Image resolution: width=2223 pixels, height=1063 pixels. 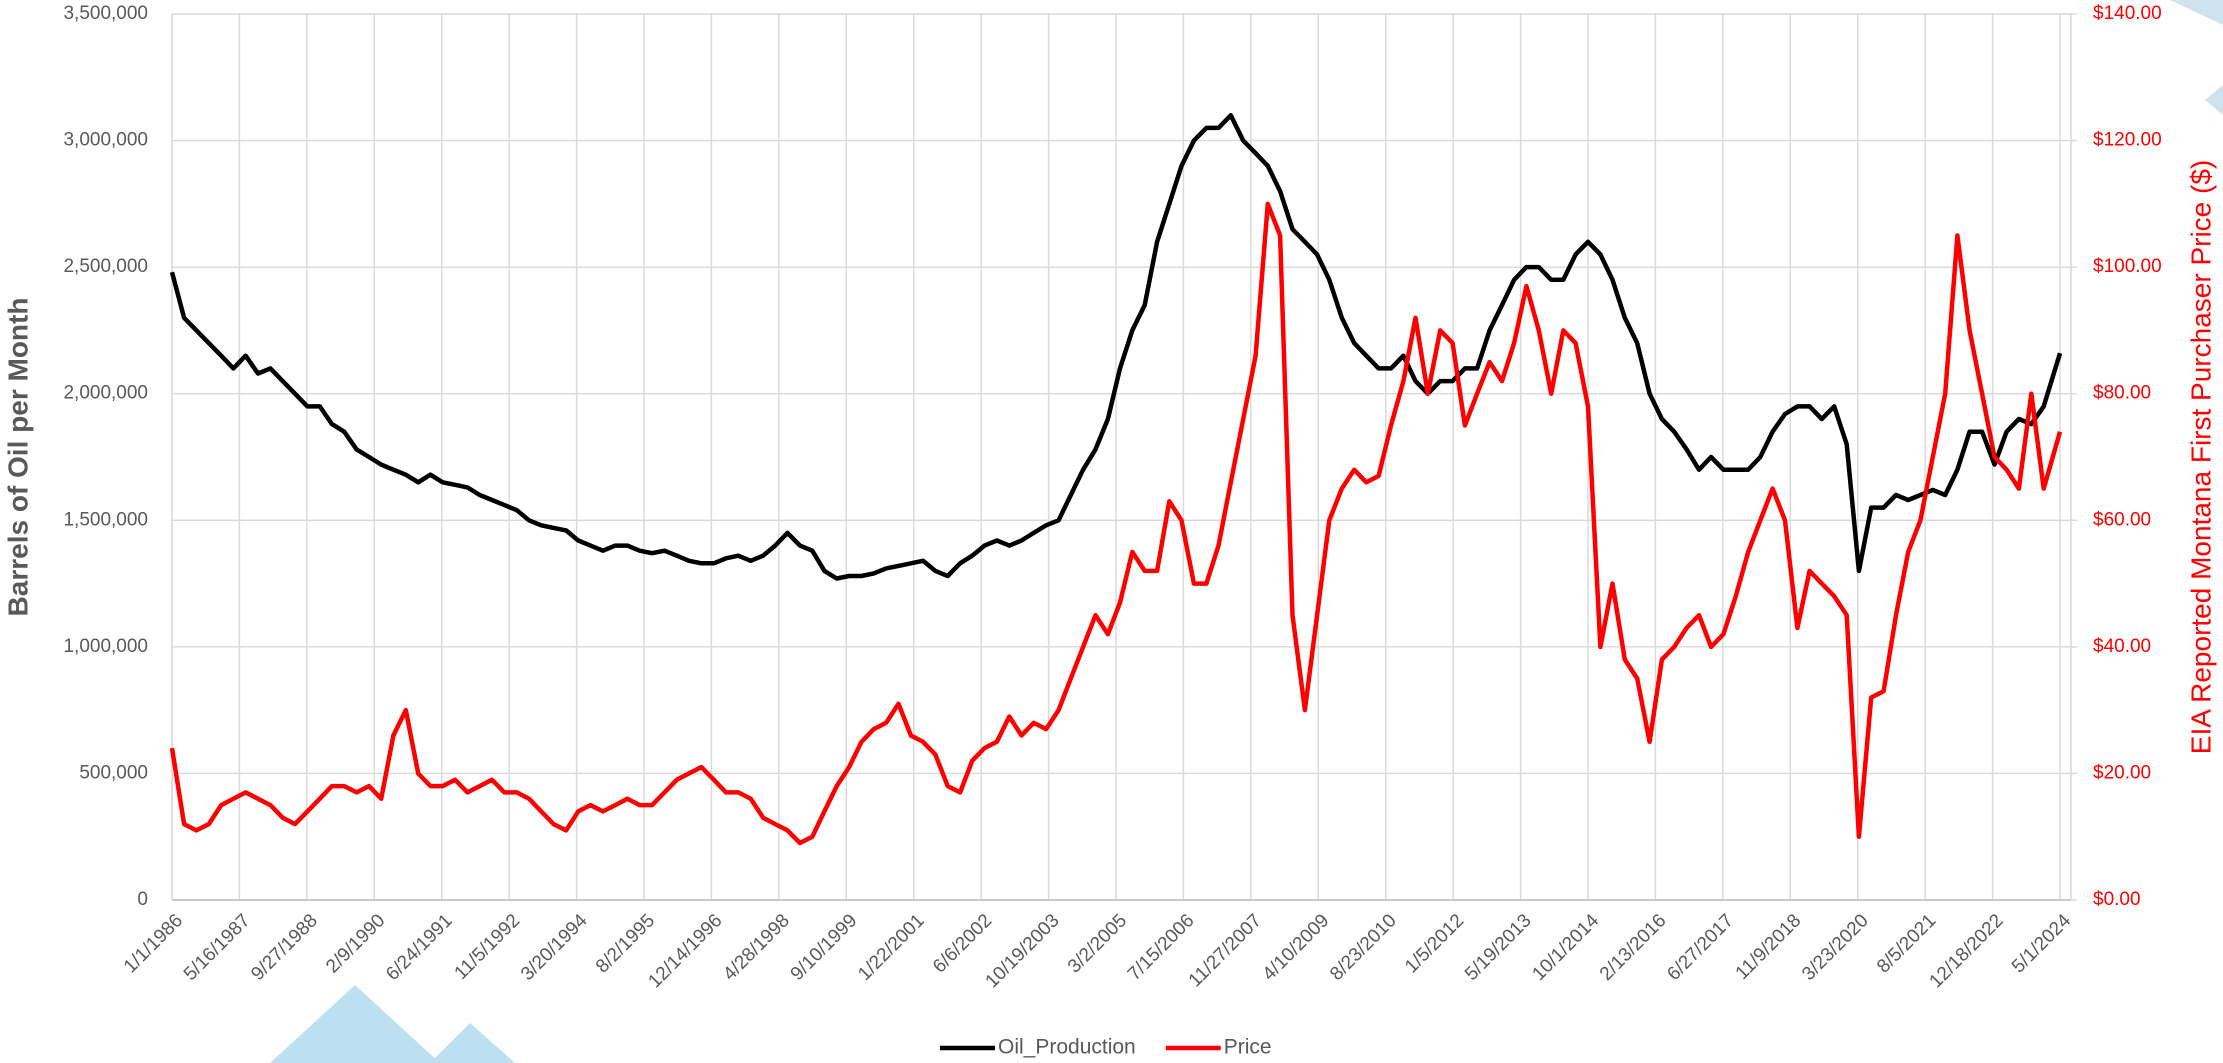 What do you see at coordinates (2122, 772) in the screenshot?
I see `y2-tick-label: $20.00` at bounding box center [2122, 772].